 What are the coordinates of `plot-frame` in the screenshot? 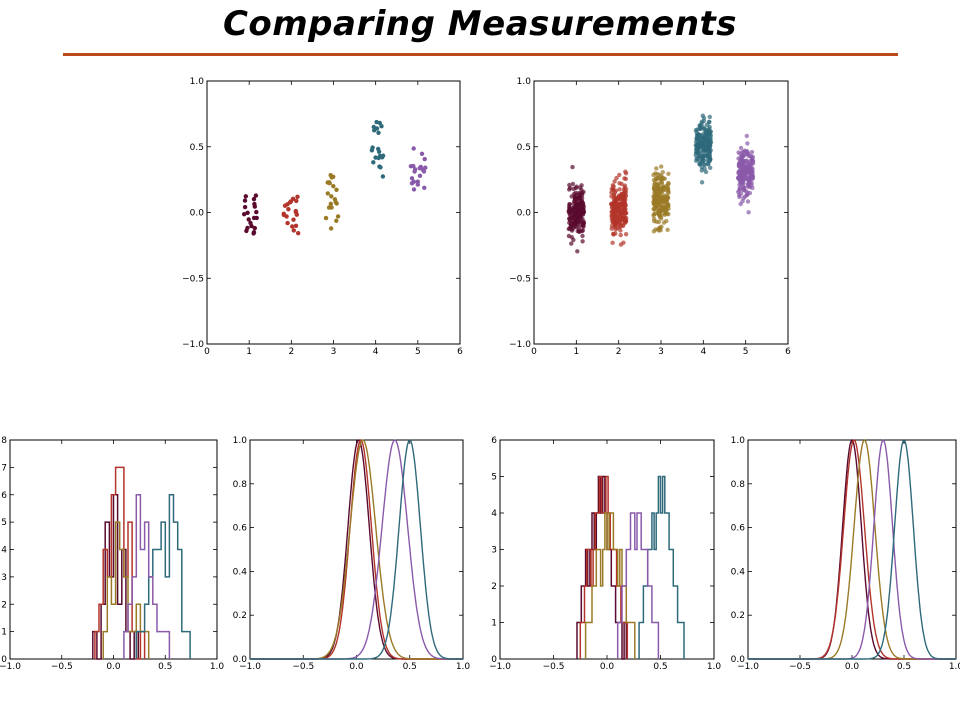 It's located at (661, 212).